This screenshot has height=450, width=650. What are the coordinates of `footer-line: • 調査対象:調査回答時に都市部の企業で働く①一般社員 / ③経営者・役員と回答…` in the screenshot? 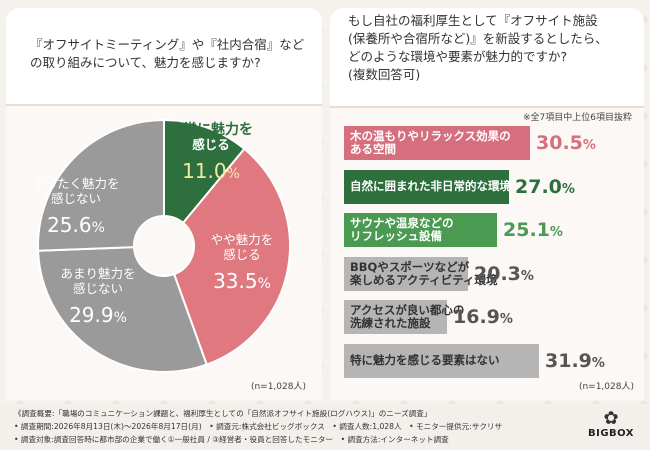 It's located at (231, 439).